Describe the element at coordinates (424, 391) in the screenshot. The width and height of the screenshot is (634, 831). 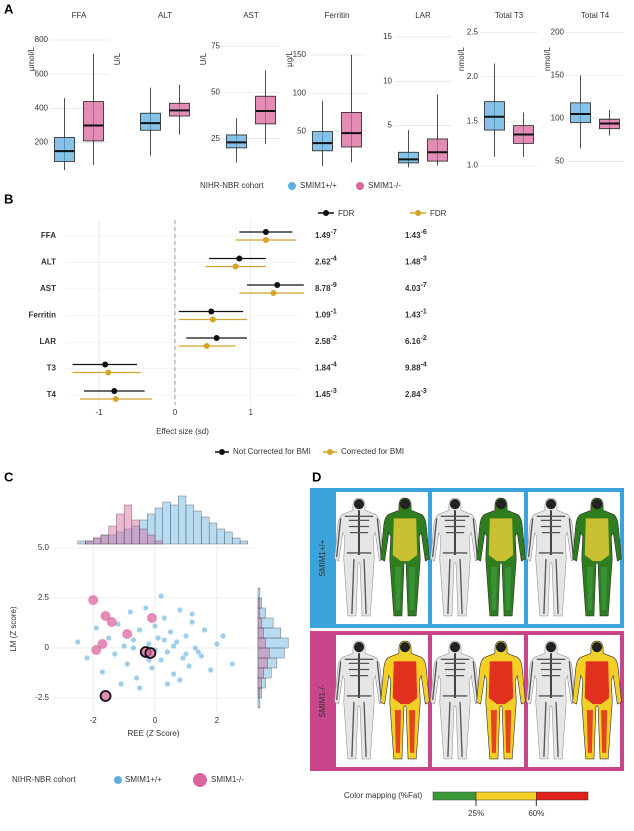
I see `fdr-exponent: -3` at that location.